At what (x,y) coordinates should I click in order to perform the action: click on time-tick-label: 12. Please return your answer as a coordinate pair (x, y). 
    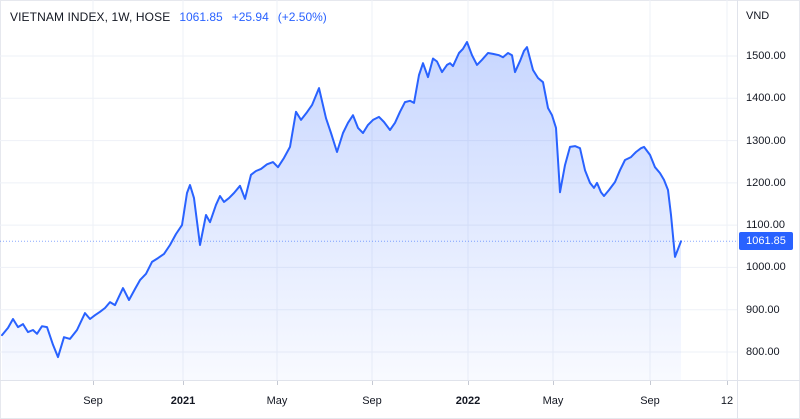
    Looking at the image, I should click on (727, 401).